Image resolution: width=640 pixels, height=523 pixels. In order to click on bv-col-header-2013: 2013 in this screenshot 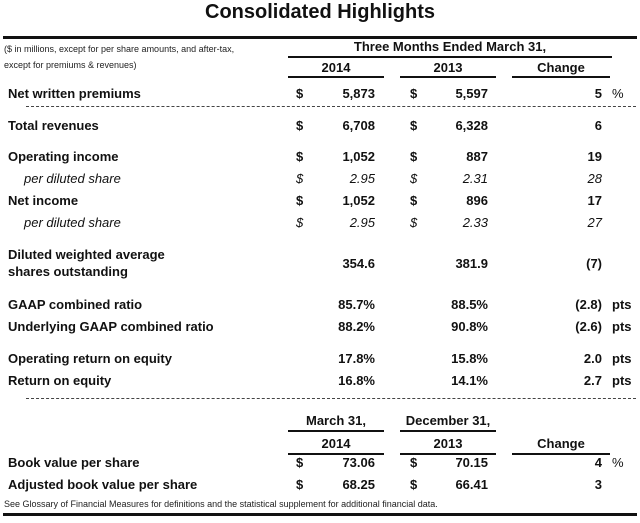, I will do `click(448, 443)`.